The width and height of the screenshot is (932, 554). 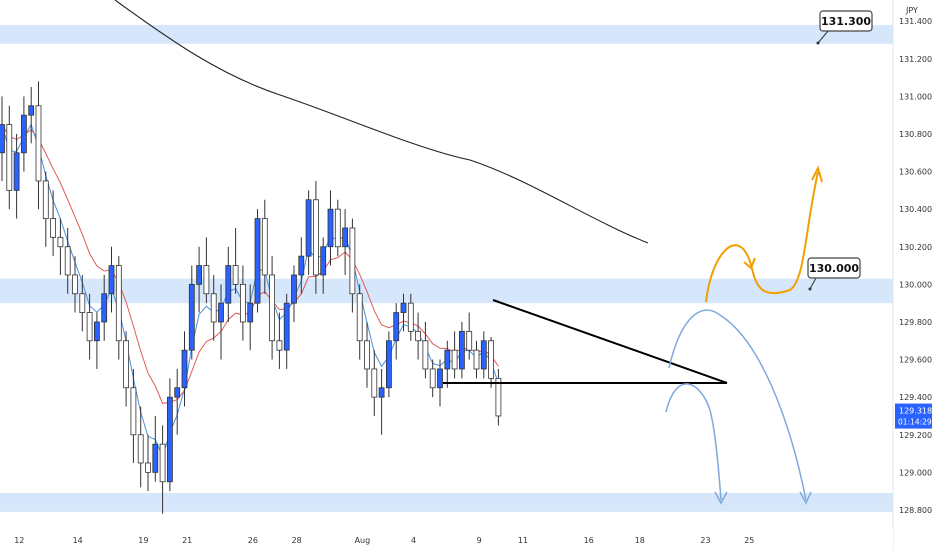 I want to click on price-tick-label: 130.200, so click(x=915, y=247).